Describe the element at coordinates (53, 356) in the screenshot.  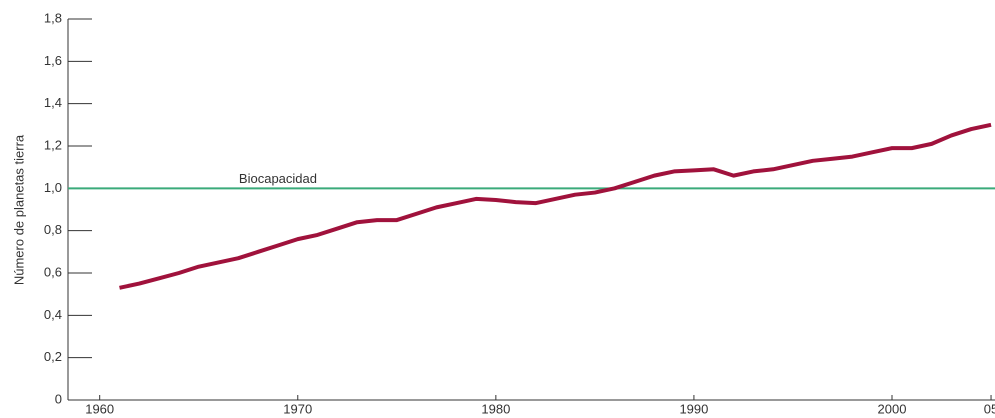
I see `y-tick-label: 0,2` at that location.